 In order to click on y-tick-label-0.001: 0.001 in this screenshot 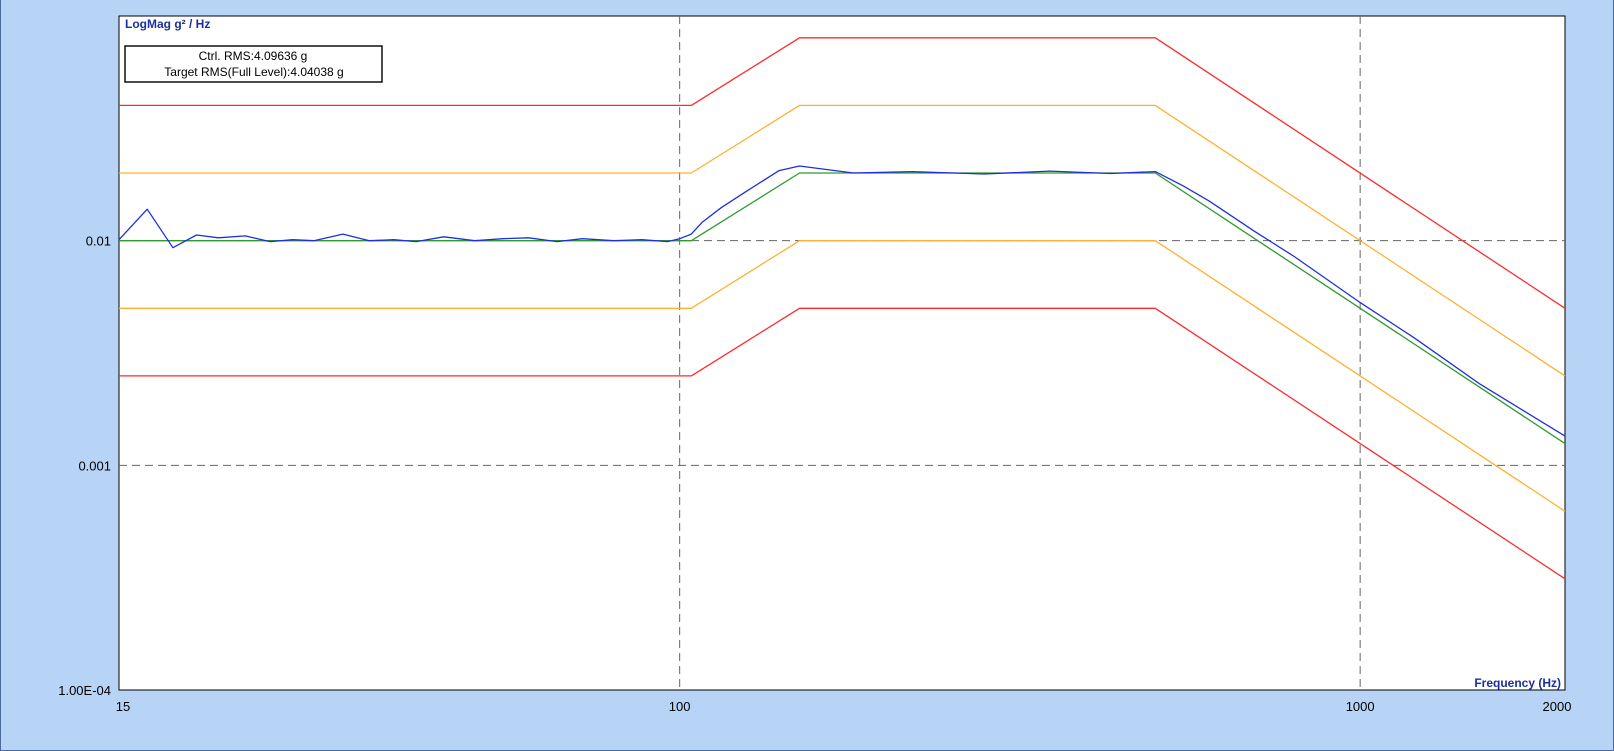, I will do `click(94, 465)`.